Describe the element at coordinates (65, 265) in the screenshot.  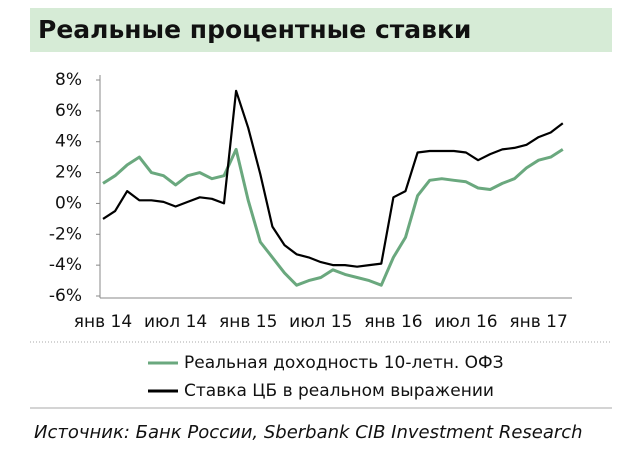
I see `y-tick-label: -4%` at that location.